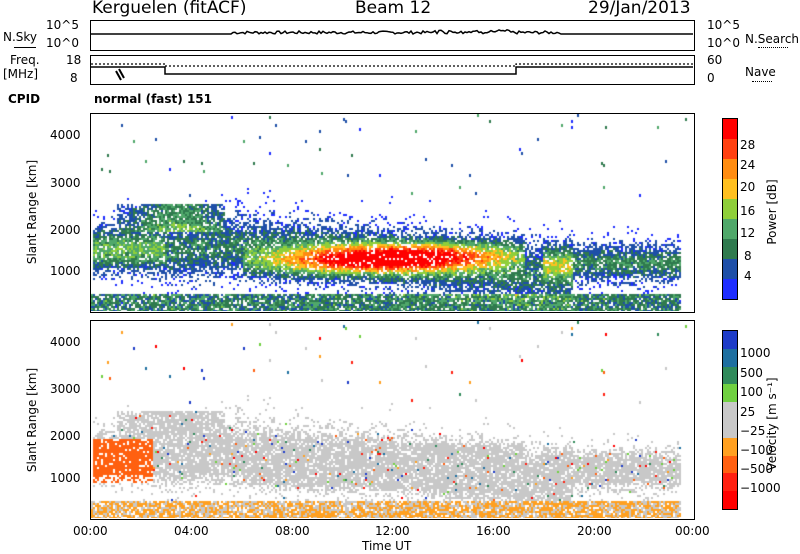 The height and width of the screenshot is (554, 800). Describe the element at coordinates (20, 37) in the screenshot. I see `nsky-label: N.Sky` at that location.